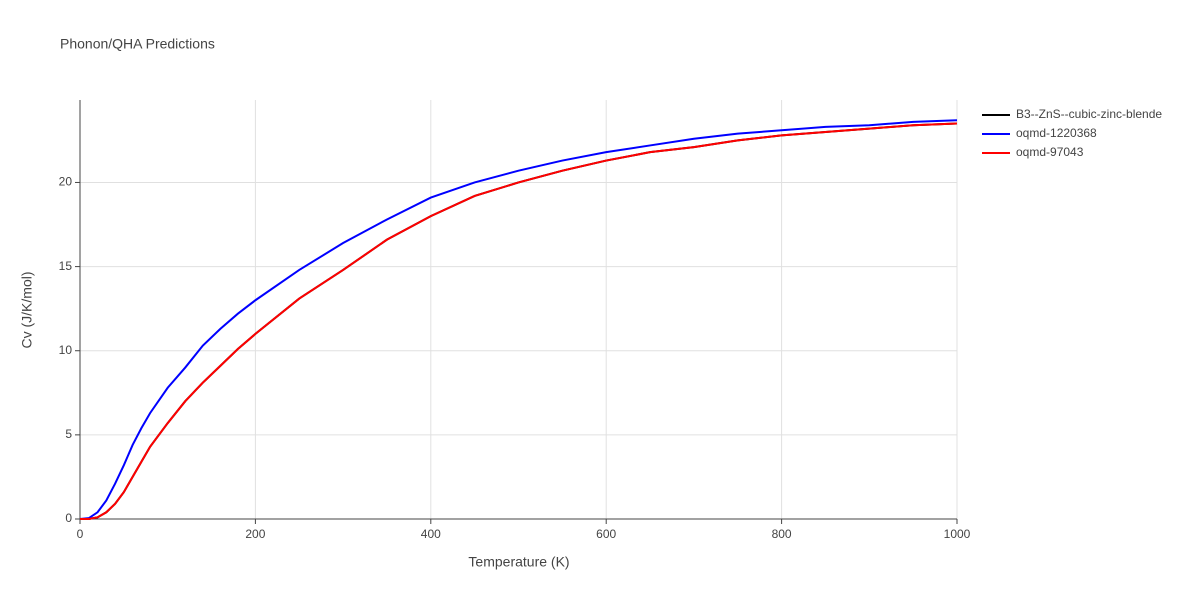  Describe the element at coordinates (66, 266) in the screenshot. I see `y-tick-label: 15` at that location.